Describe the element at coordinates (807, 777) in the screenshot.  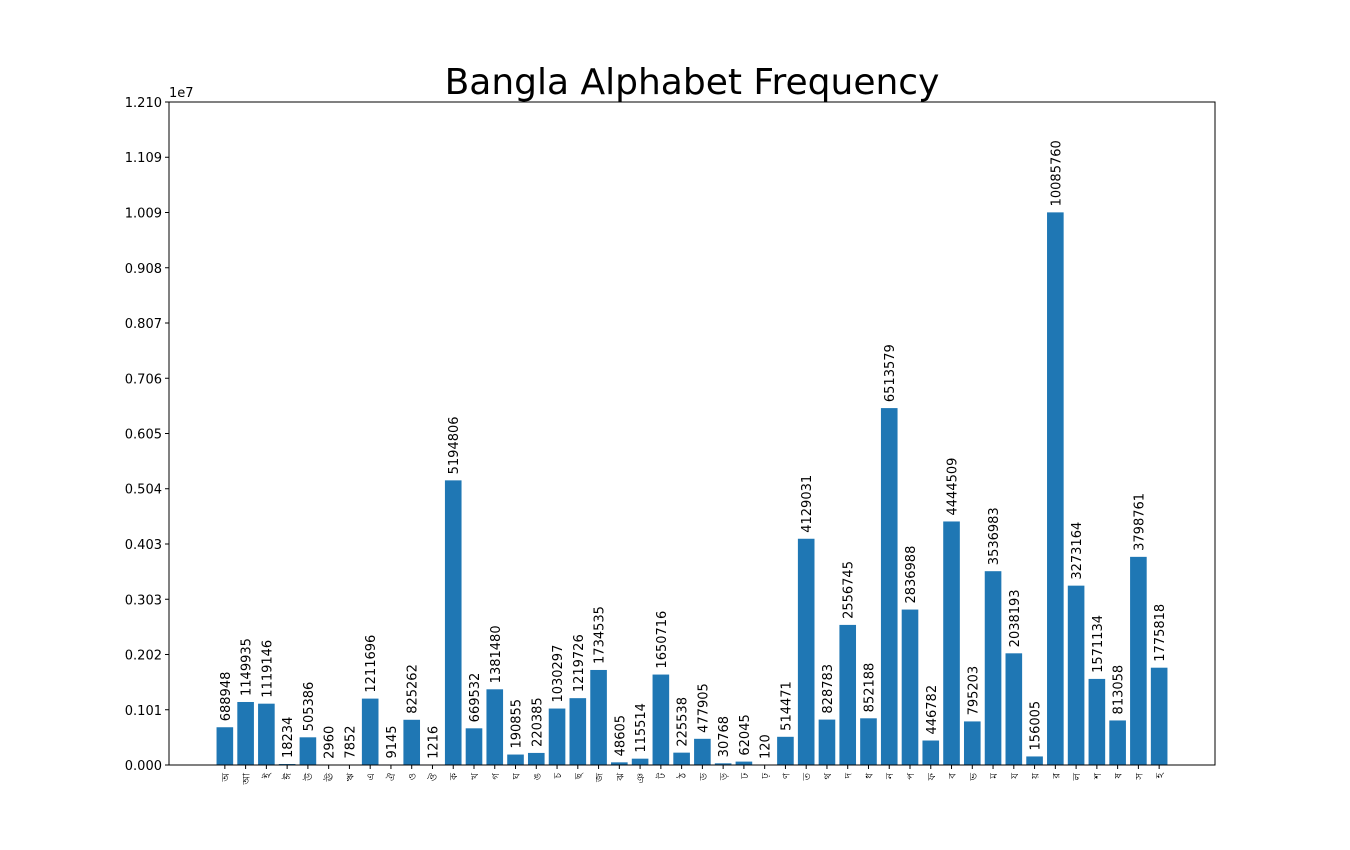
I see `x-tick-label: ত` at that location.